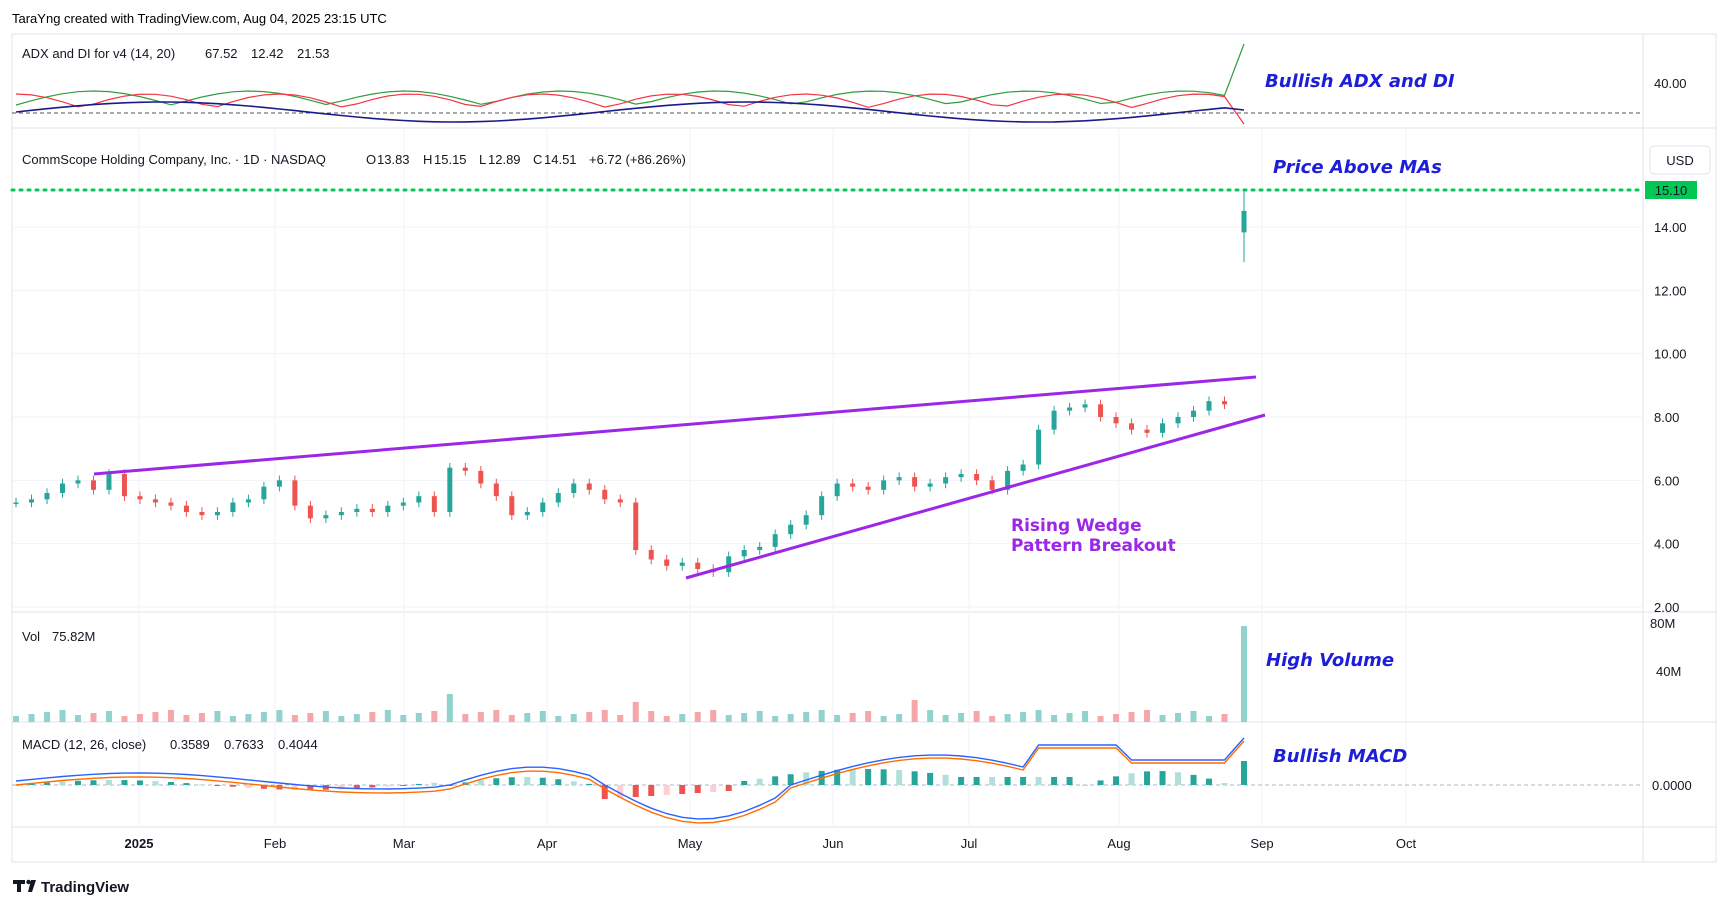  I want to click on time-axis-label: 2025, so click(139, 843).